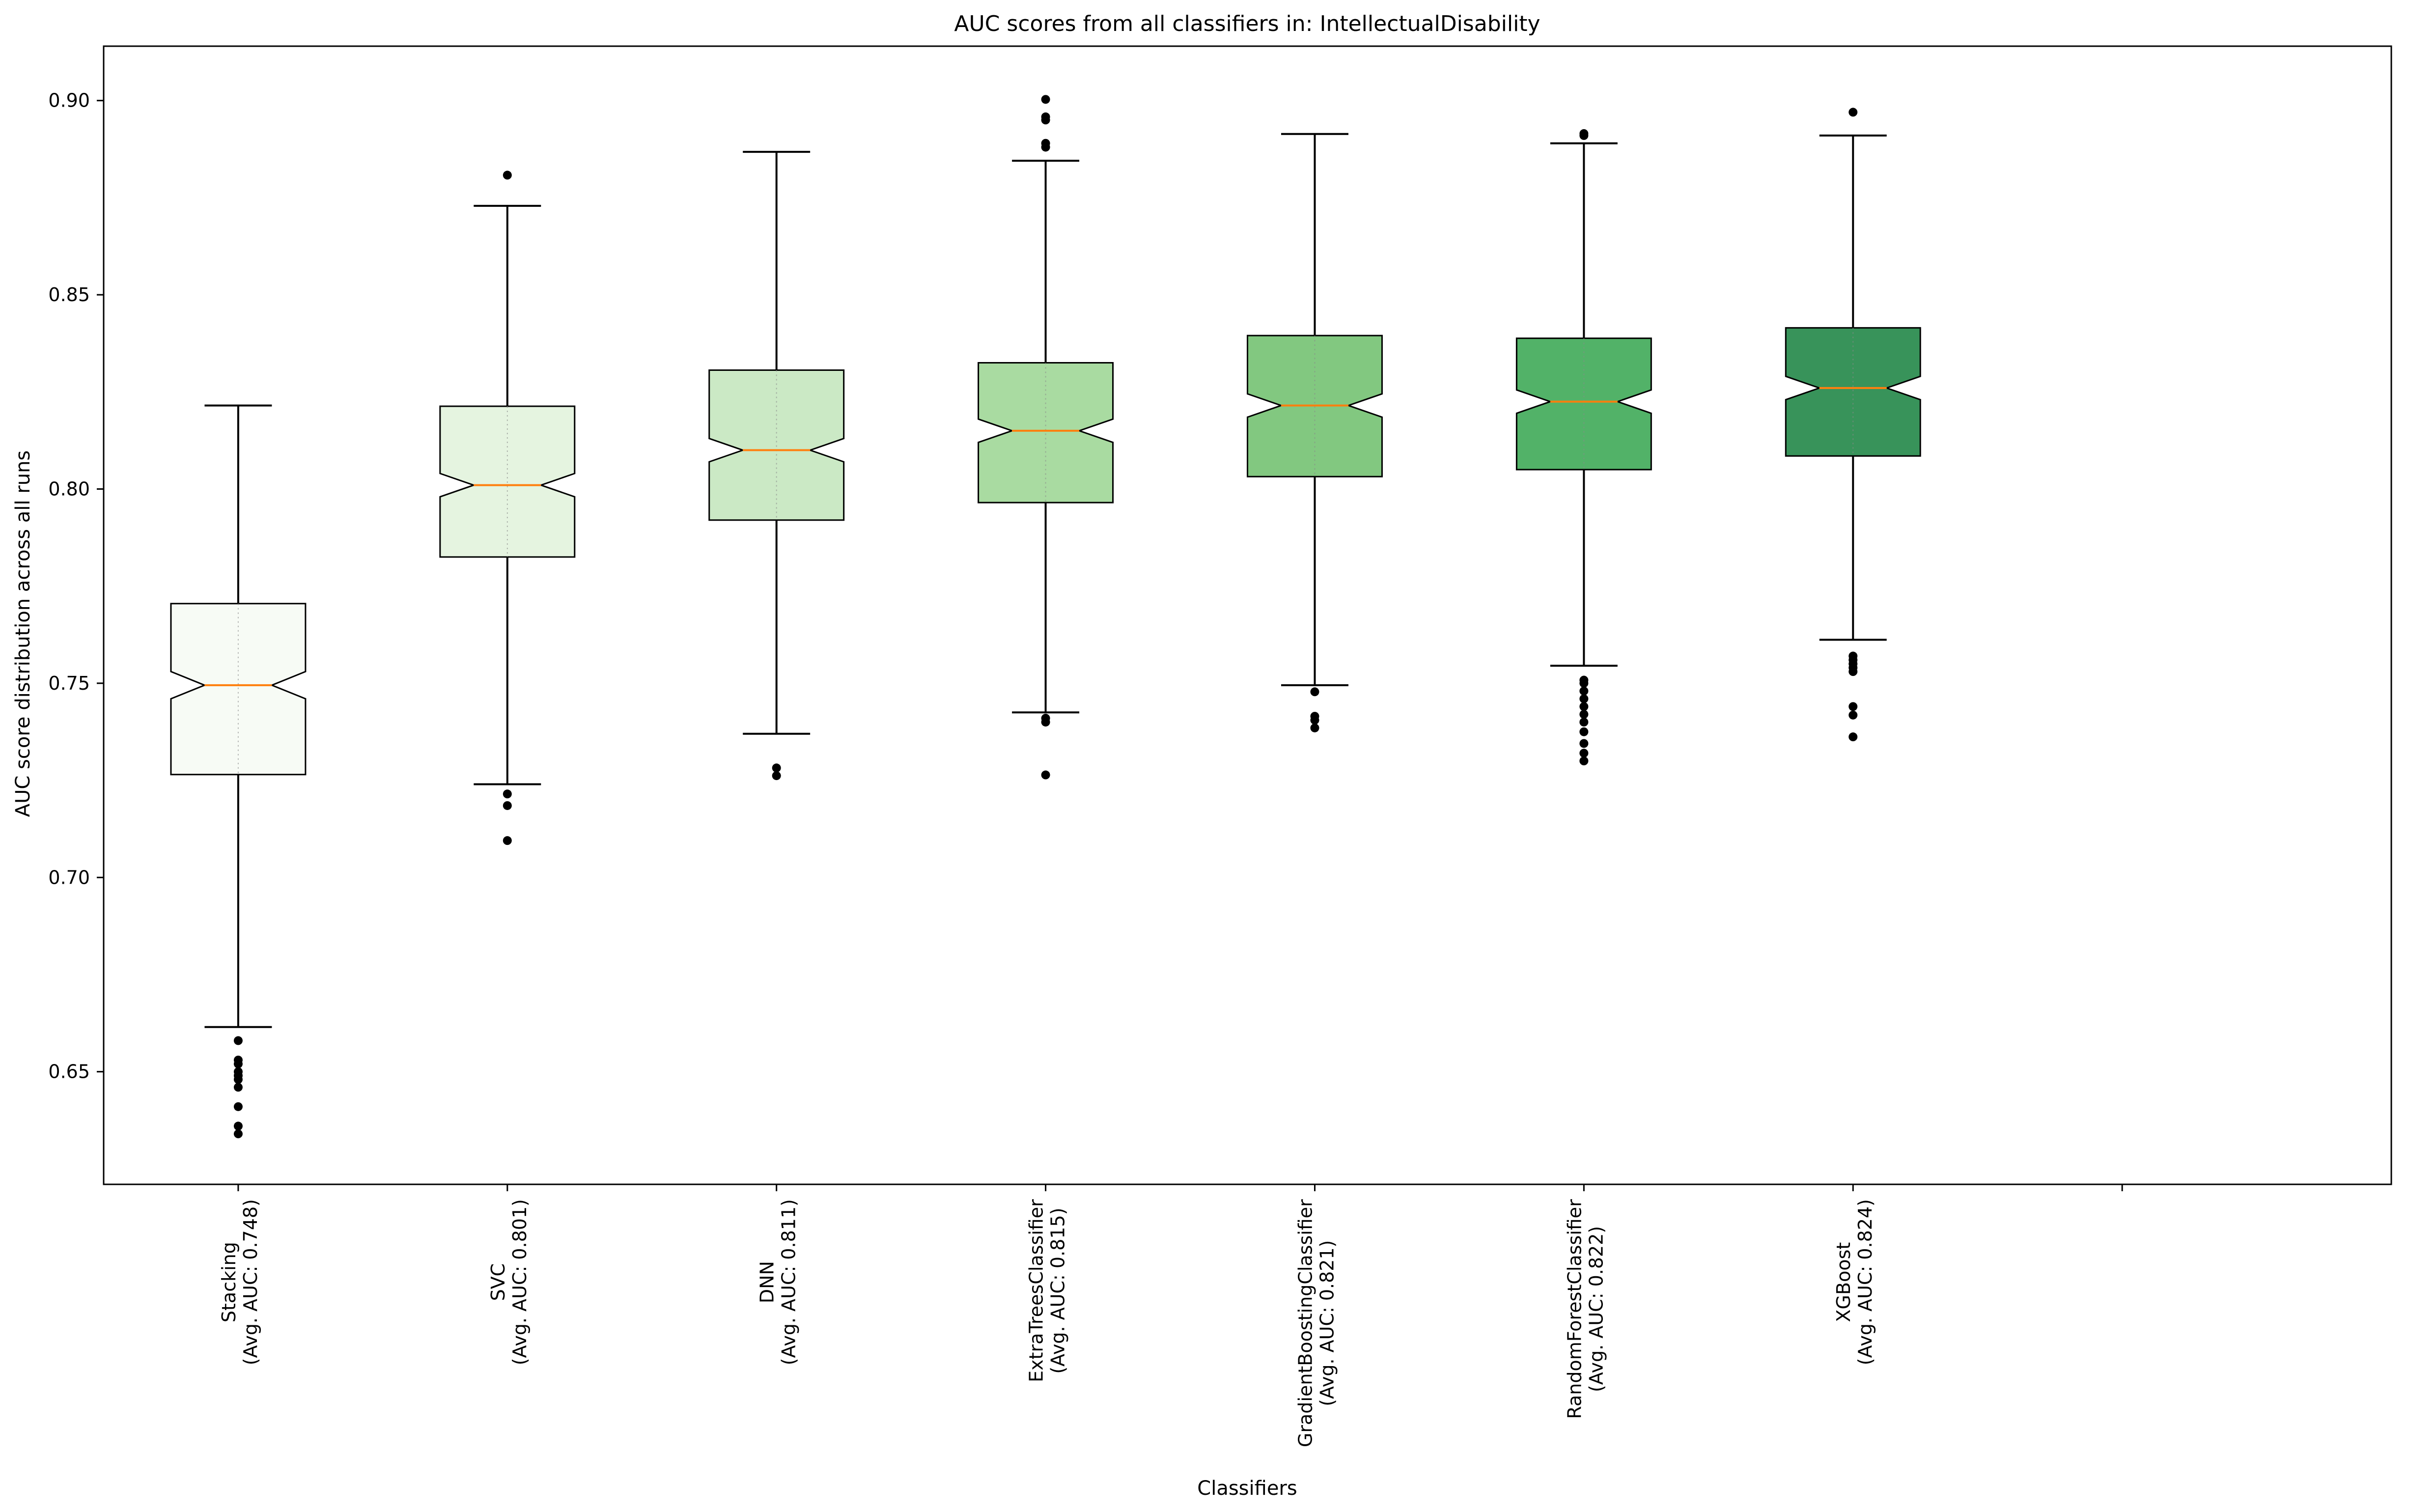  I want to click on category-avg-auc: (Avg. AUC: 0.815), so click(1058, 1290).